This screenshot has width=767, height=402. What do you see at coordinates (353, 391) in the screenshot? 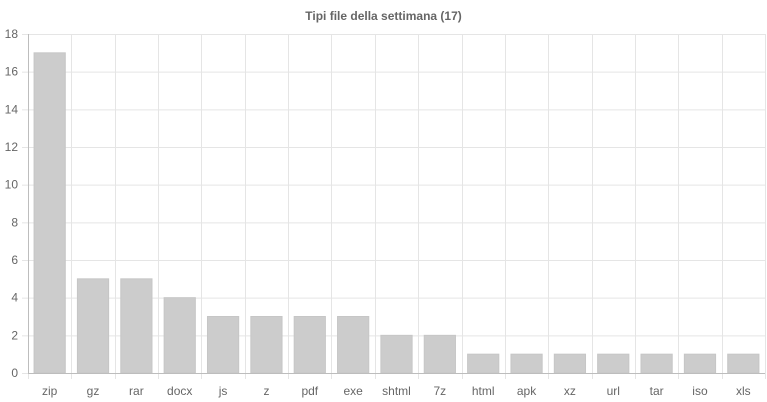
I see `x-tick-label: exe` at bounding box center [353, 391].